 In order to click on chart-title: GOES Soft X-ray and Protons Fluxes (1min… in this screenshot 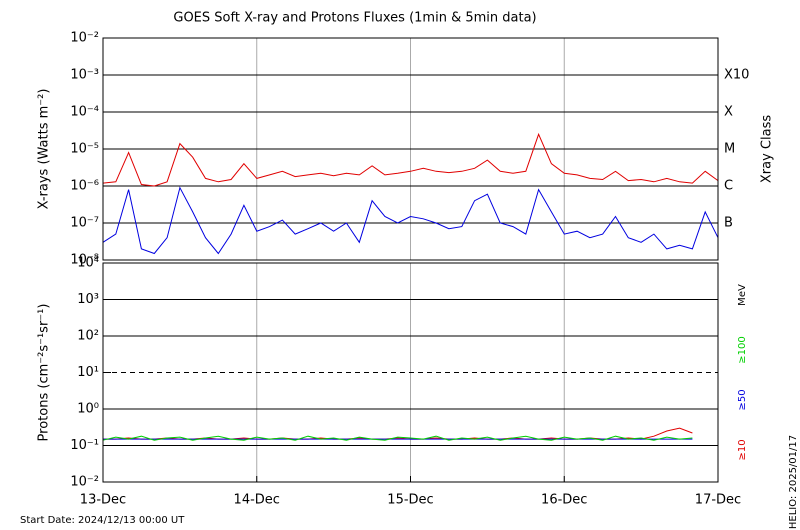, I will do `click(354, 18)`.